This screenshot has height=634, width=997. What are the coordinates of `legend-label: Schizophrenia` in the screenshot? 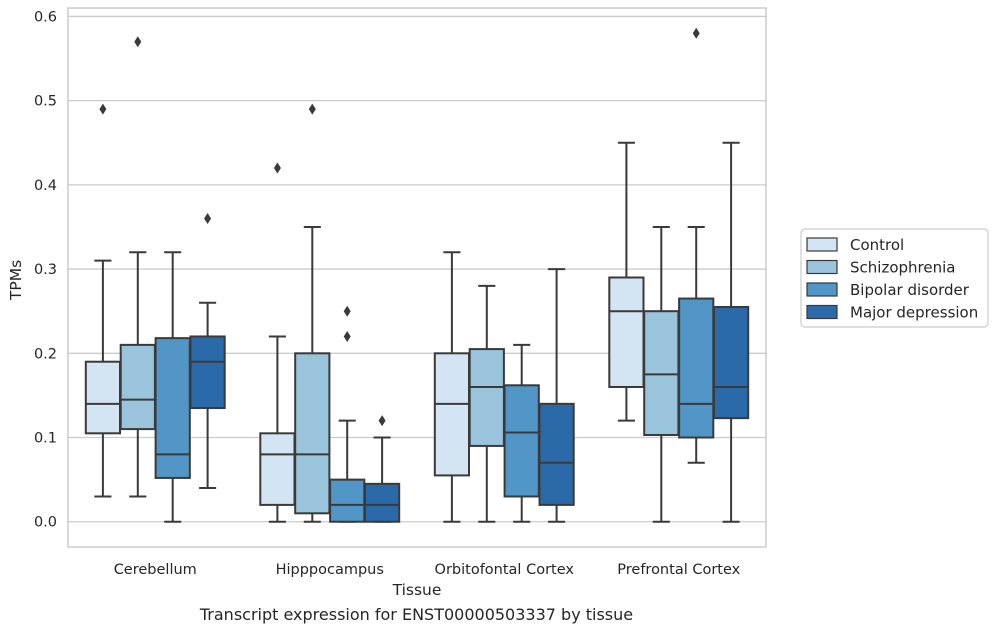 It's located at (902, 268).